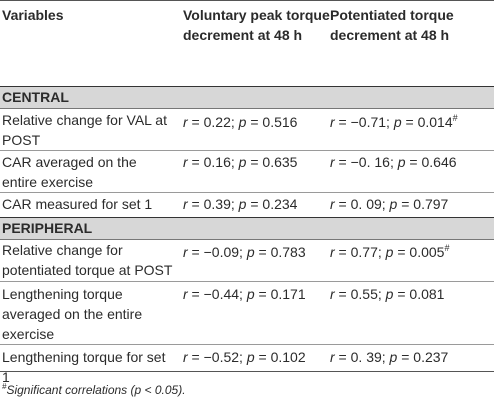 Image resolution: width=494 pixels, height=401 pixels. I want to click on voluntary-cell: r = −0.09; p = 0.783, so click(244, 252).